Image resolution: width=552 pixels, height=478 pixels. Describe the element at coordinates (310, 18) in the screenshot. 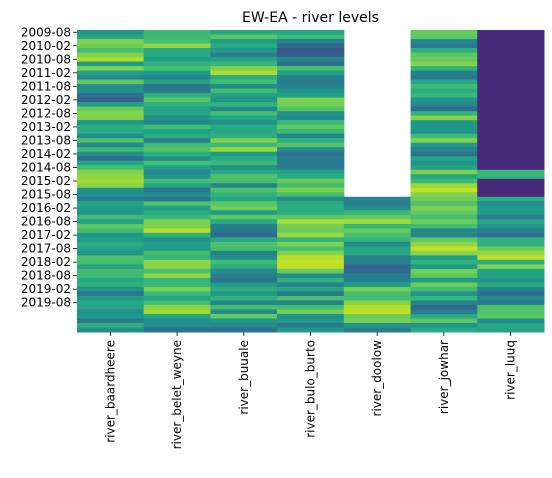

I see `chart-title: EW-EA - river levels` at that location.